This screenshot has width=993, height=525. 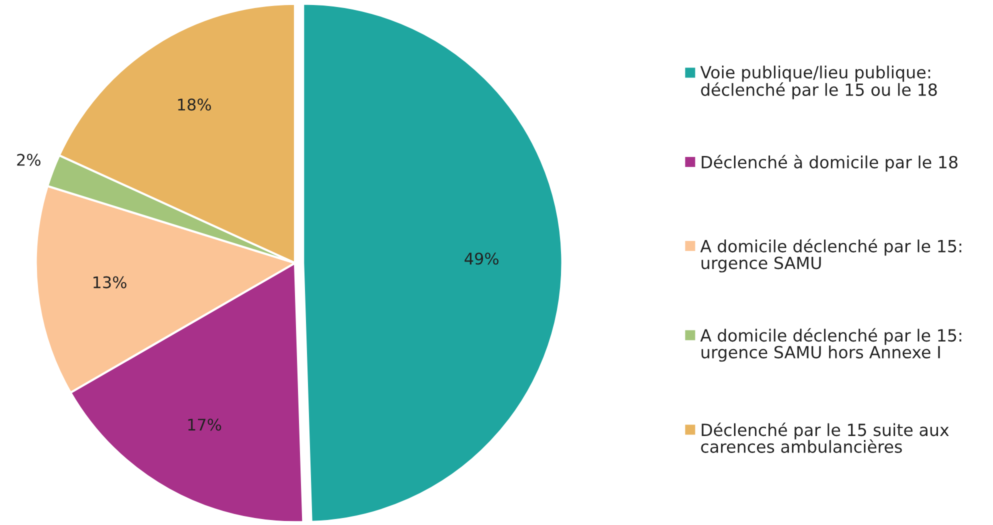 I want to click on legend-label: Déclenché par le 15 suite aux carences ambulancières, so click(x=825, y=437).